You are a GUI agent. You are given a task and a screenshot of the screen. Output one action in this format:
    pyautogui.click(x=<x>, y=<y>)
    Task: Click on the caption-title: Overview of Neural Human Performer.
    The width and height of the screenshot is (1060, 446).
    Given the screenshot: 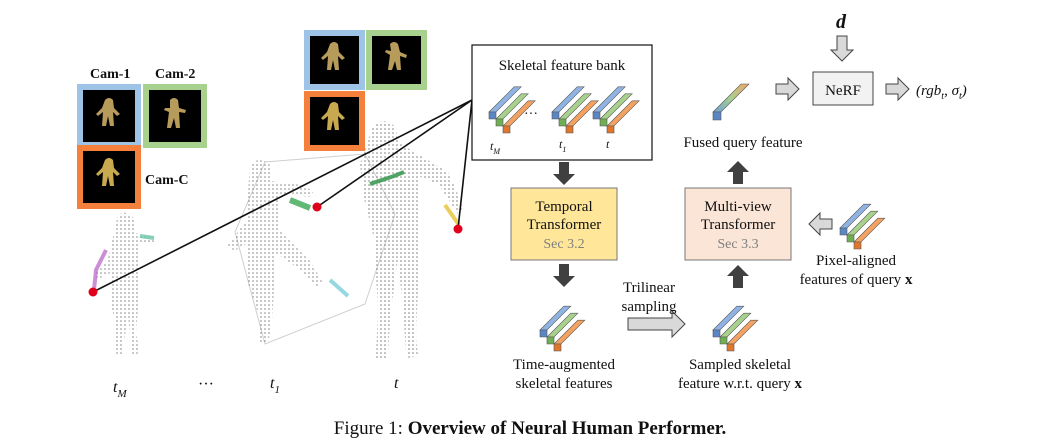 What is the action you would take?
    pyautogui.click(x=567, y=428)
    